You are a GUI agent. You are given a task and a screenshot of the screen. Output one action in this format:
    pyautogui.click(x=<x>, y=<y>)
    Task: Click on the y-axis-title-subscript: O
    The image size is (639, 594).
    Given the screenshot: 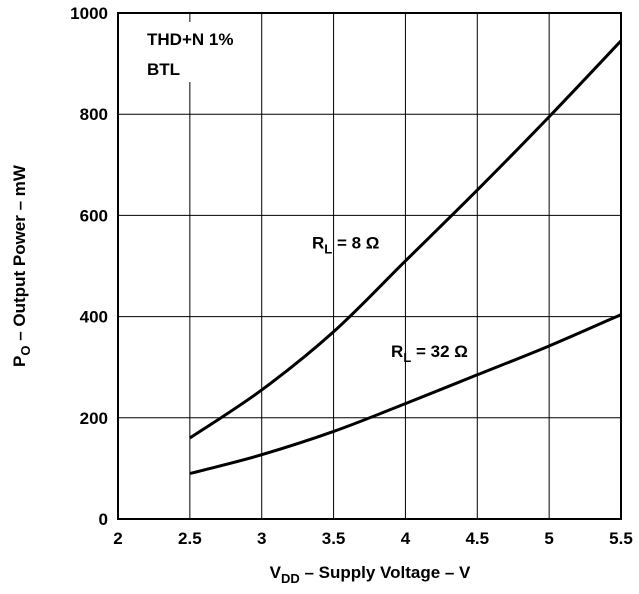 What is the action you would take?
    pyautogui.click(x=25, y=350)
    